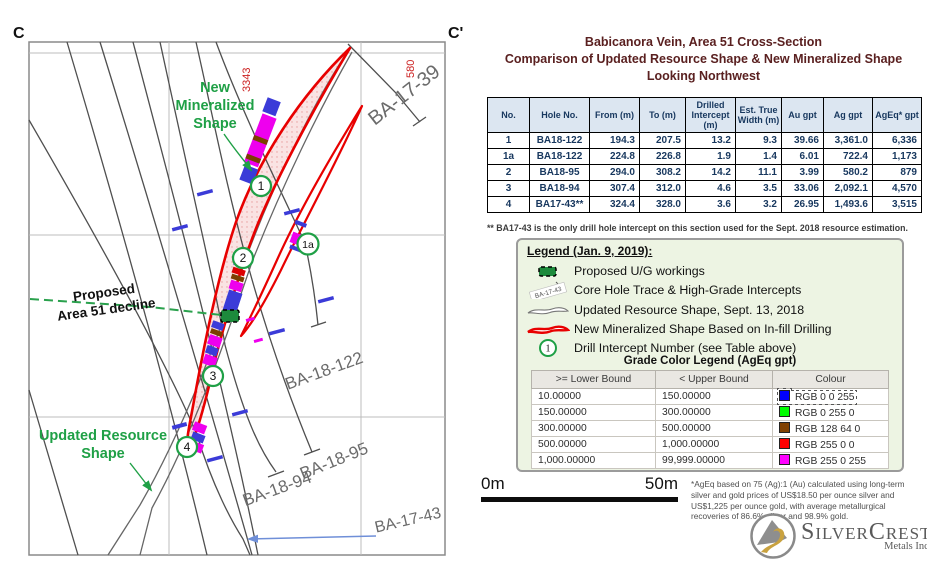 This screenshot has height=580, width=927. I want to click on cell: 14.2, so click(710, 172).